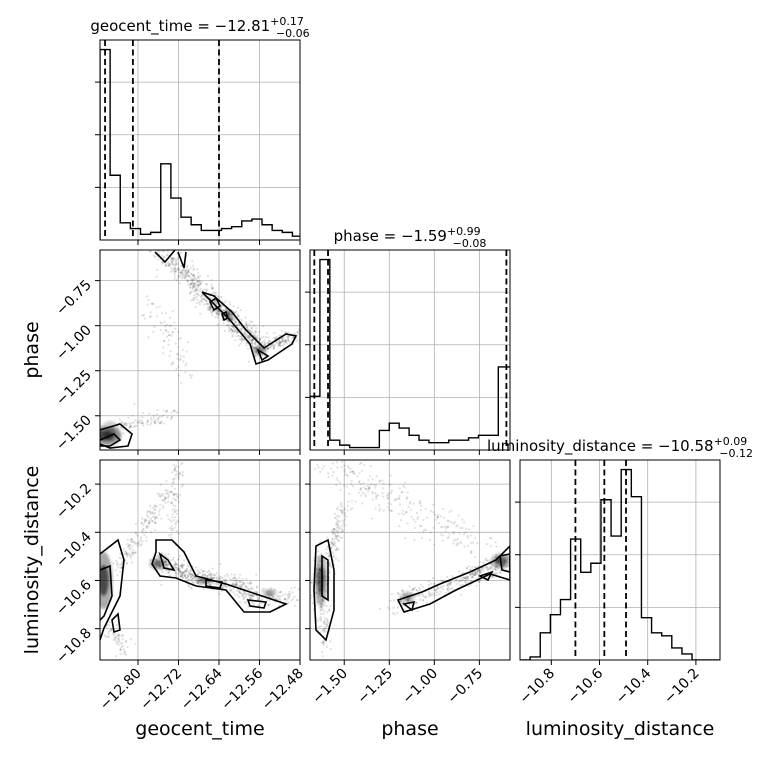 This screenshot has height=765, width=760. Describe the element at coordinates (202, 689) in the screenshot. I see `x-tick-label: −12.64` at that location.